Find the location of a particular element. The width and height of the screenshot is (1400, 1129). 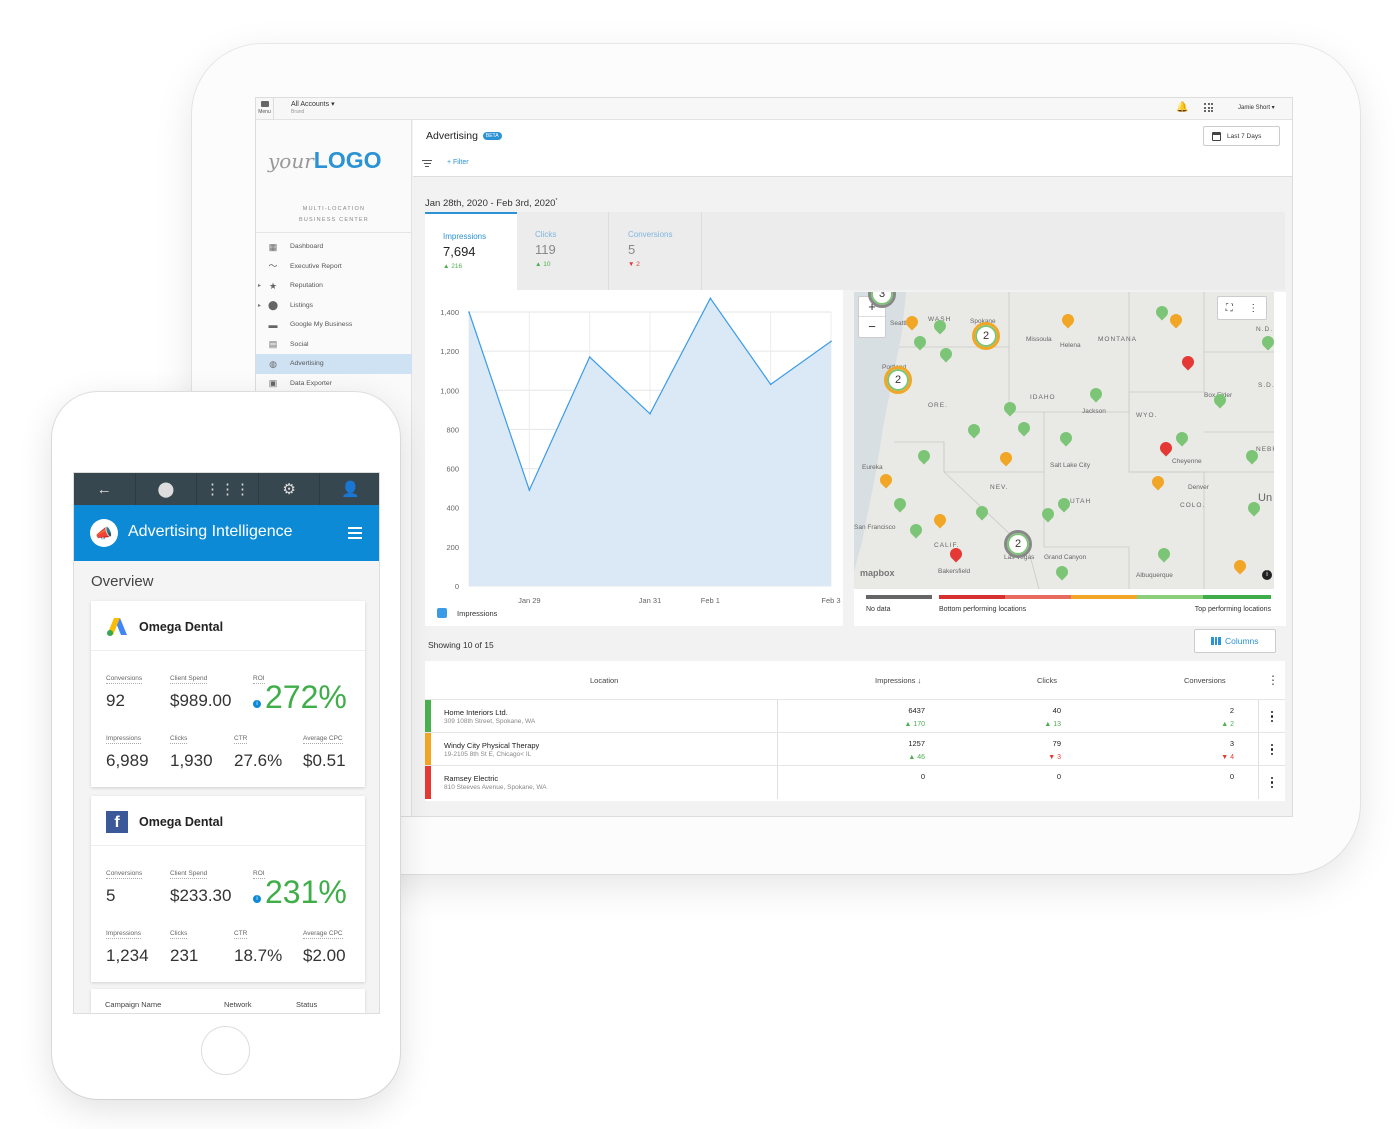

settings-gear-icon: ⚙ is located at coordinates (290, 489).